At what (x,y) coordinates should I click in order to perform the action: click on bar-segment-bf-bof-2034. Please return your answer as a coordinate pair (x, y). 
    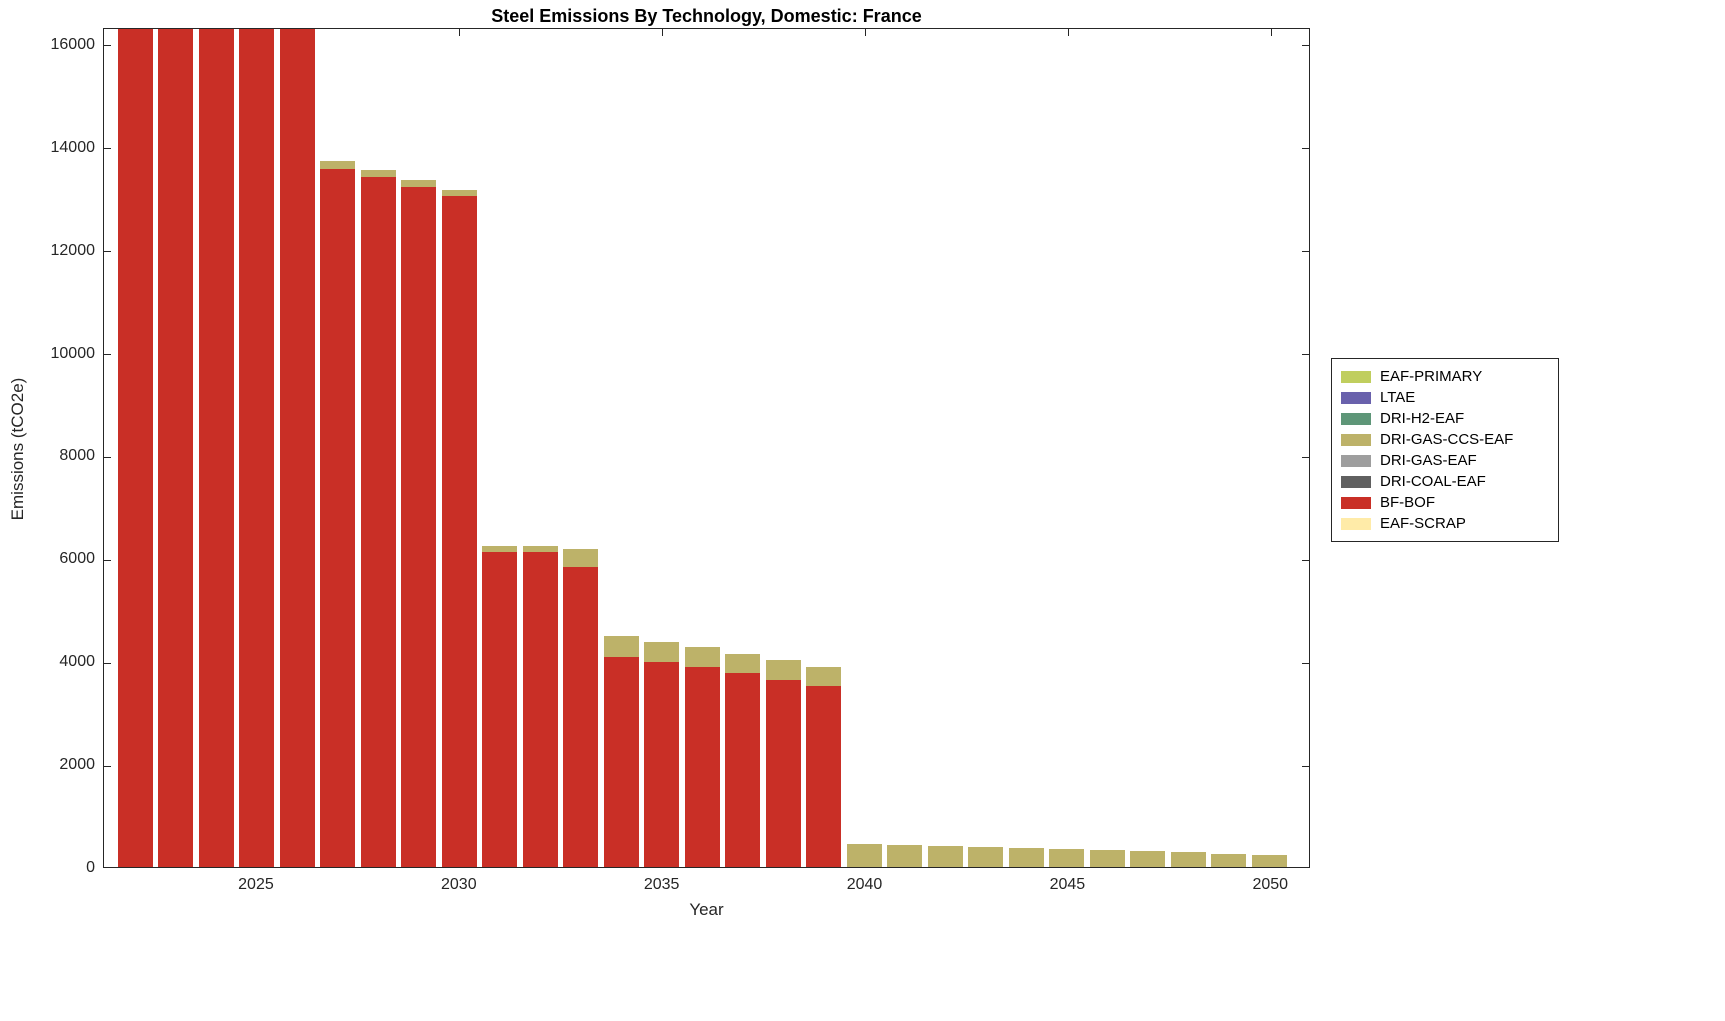
    Looking at the image, I should click on (621, 761).